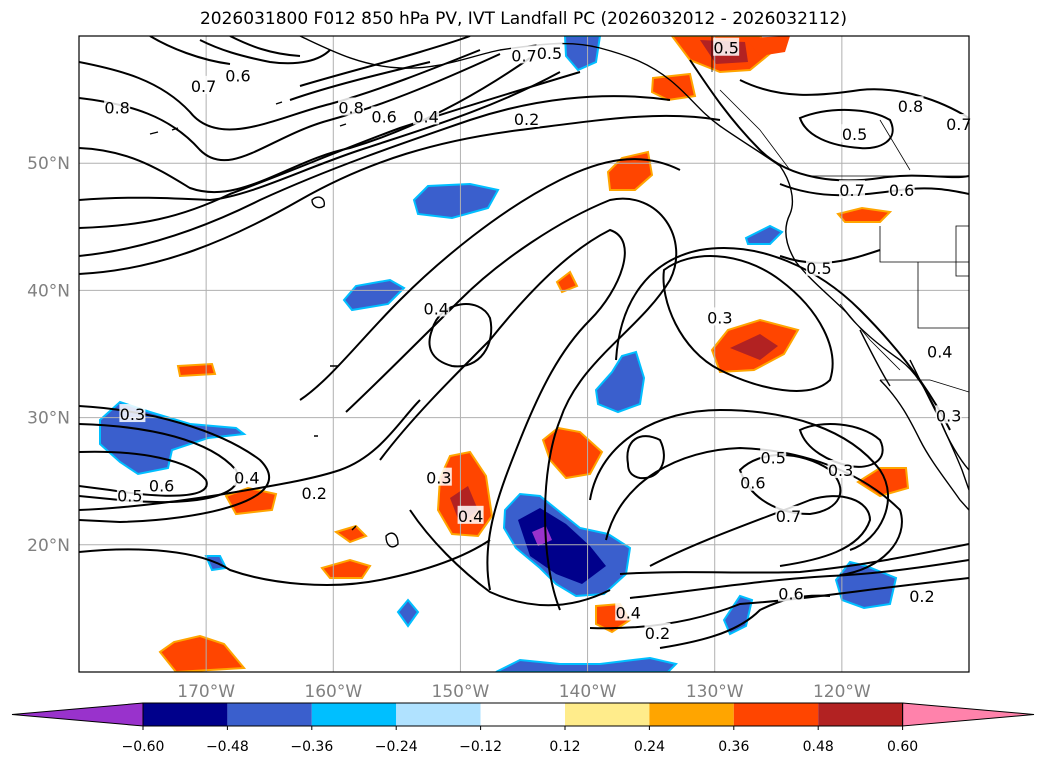 This screenshot has width=1047, height=765. I want to click on pv-blob-23n-west, so click(251, 501).